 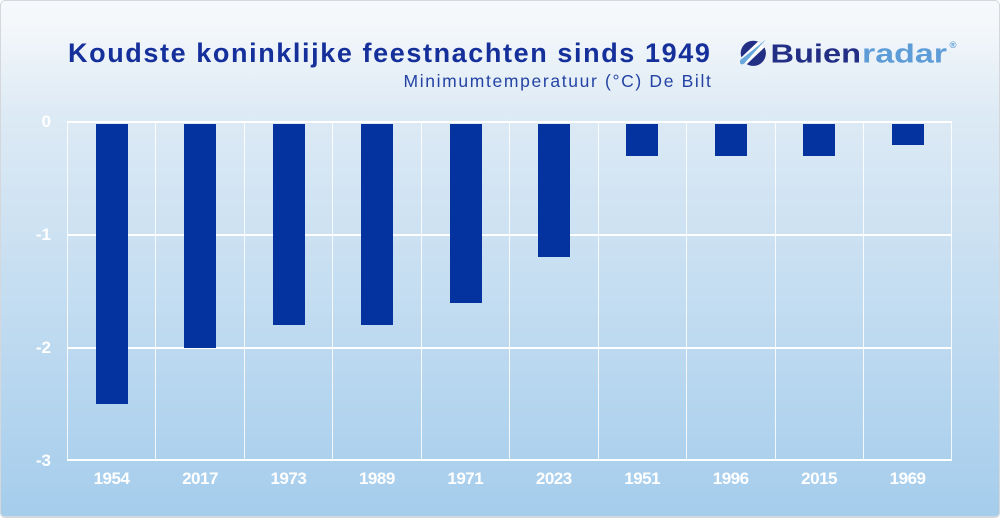 What do you see at coordinates (816, 54) in the screenshot?
I see `svg-text: Buien` at bounding box center [816, 54].